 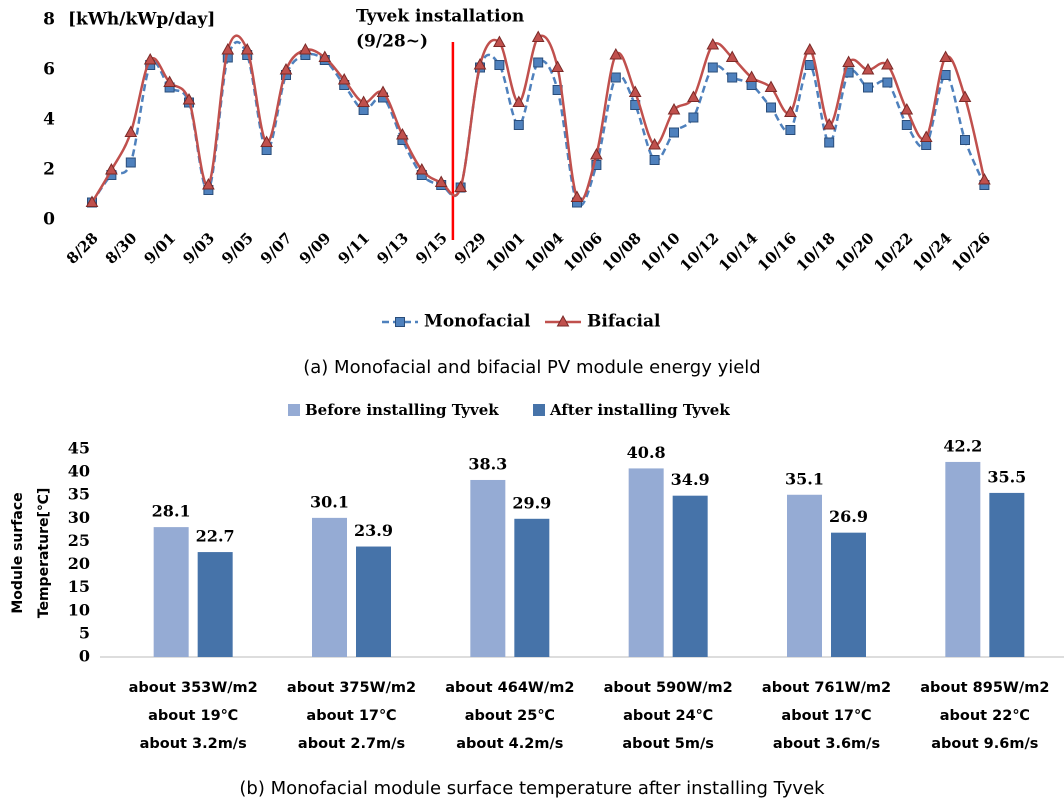 I want to click on data-label: 35.1, so click(x=804, y=478).